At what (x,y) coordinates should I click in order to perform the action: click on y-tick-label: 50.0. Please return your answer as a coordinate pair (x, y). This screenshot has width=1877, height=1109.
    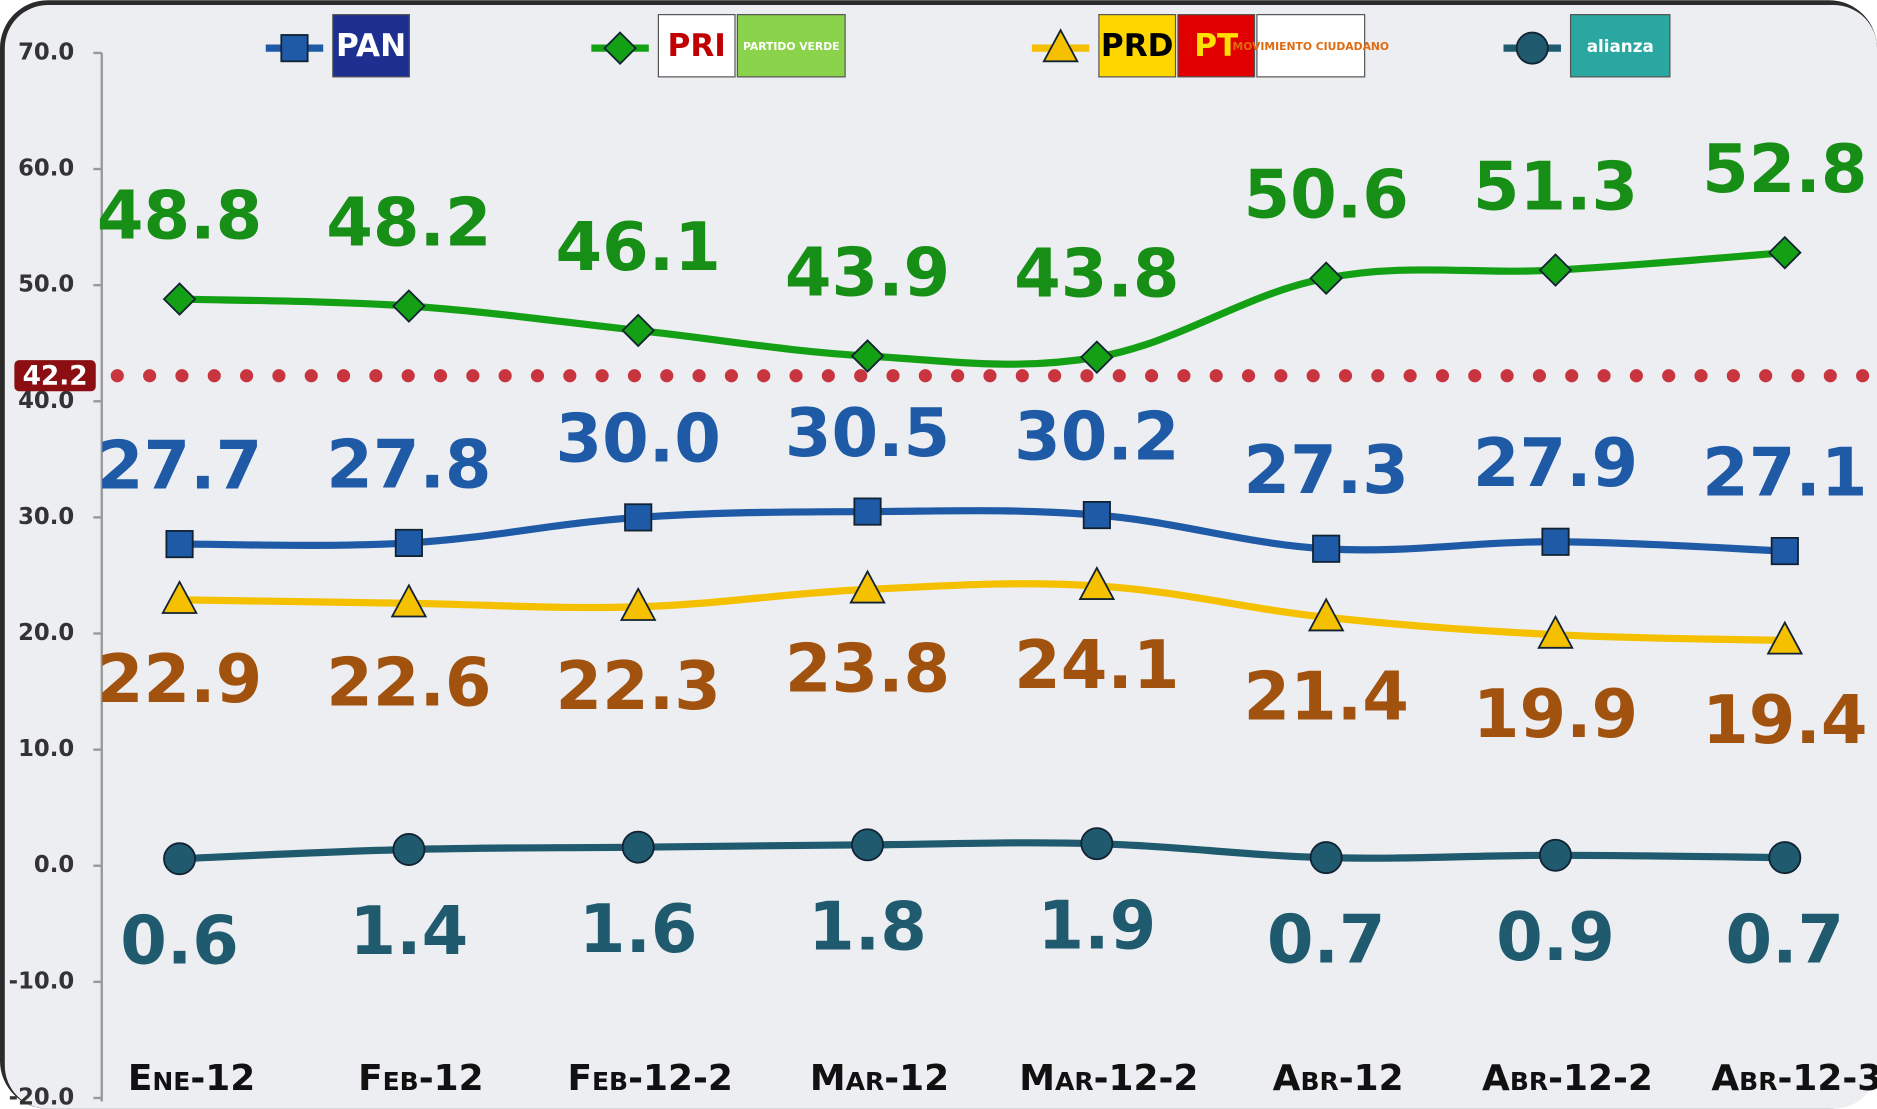
    Looking at the image, I should click on (46, 285).